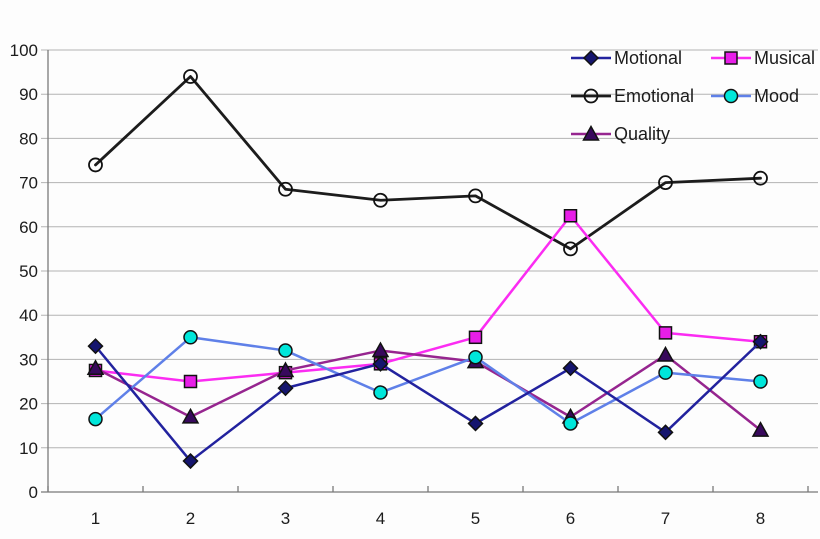 Image resolution: width=820 pixels, height=539 pixels. Describe the element at coordinates (28, 359) in the screenshot. I see `y-tick-label: 30` at that location.